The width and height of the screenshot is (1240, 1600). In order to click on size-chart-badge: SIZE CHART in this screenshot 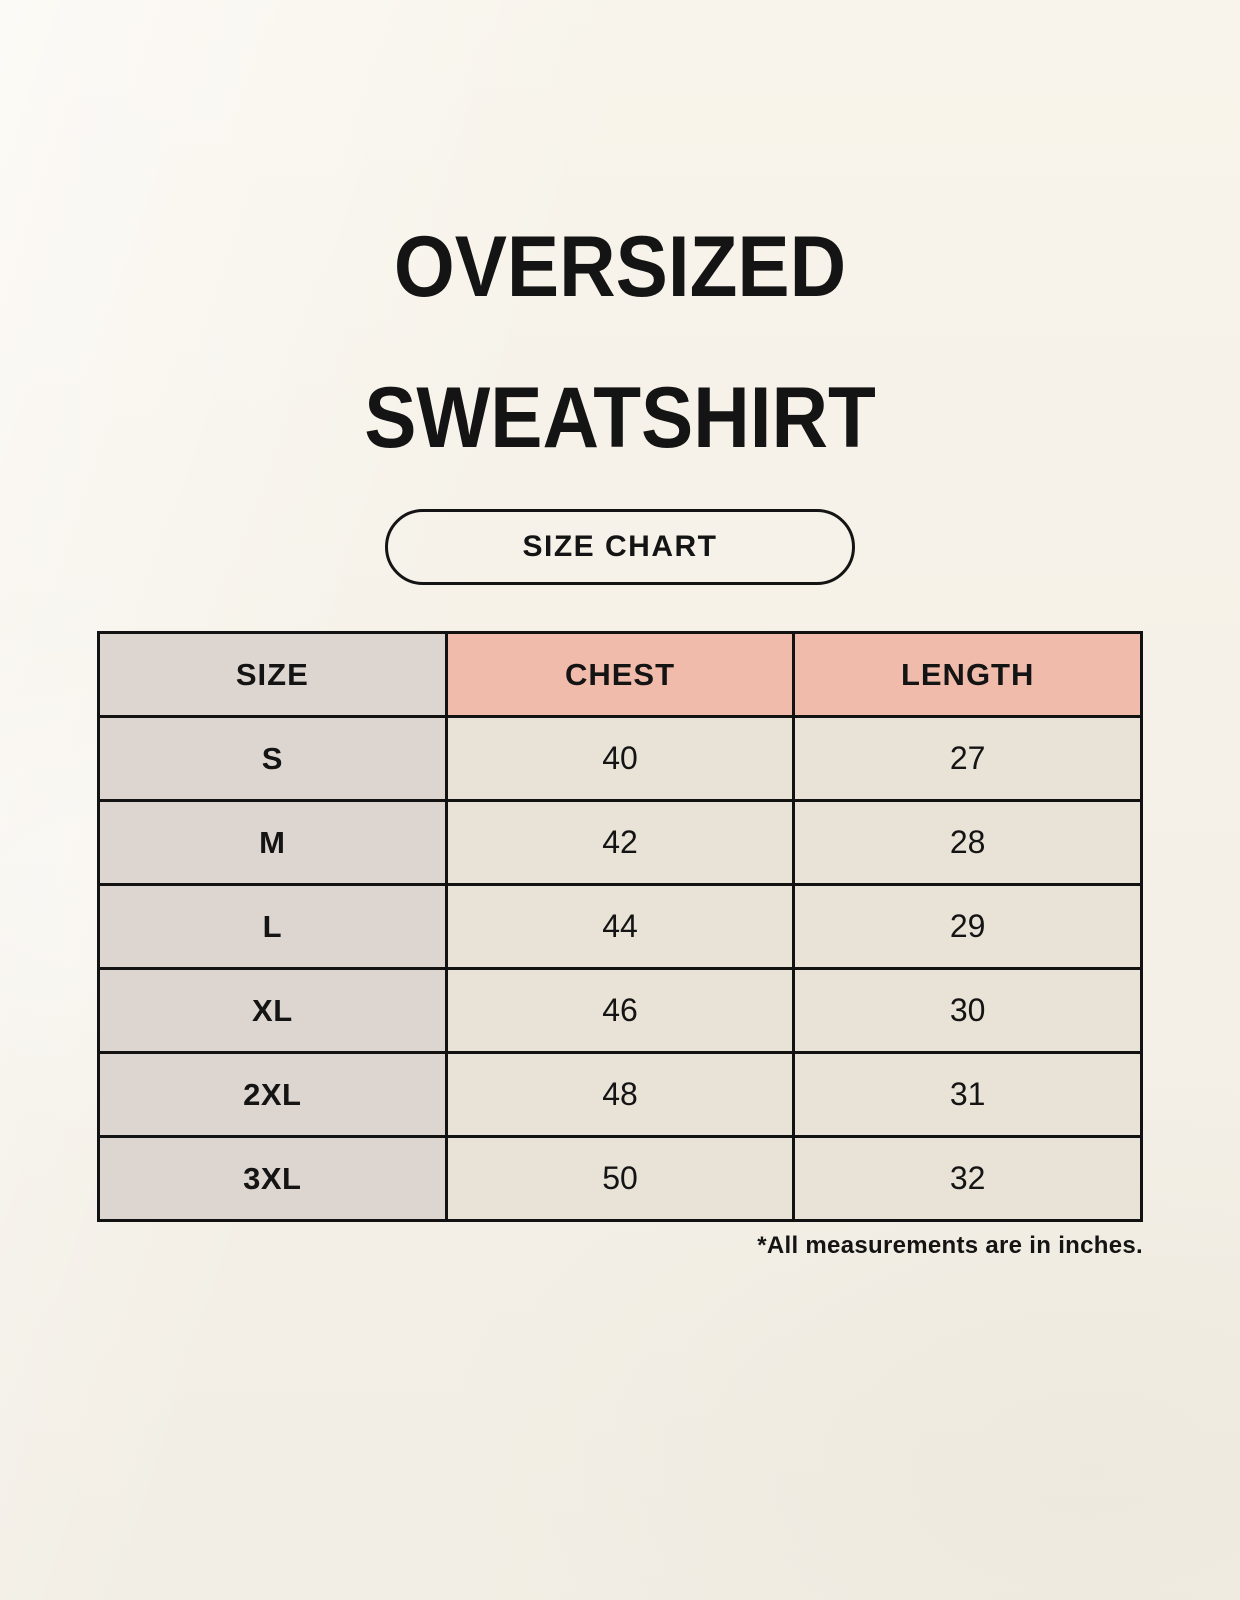, I will do `click(620, 547)`.